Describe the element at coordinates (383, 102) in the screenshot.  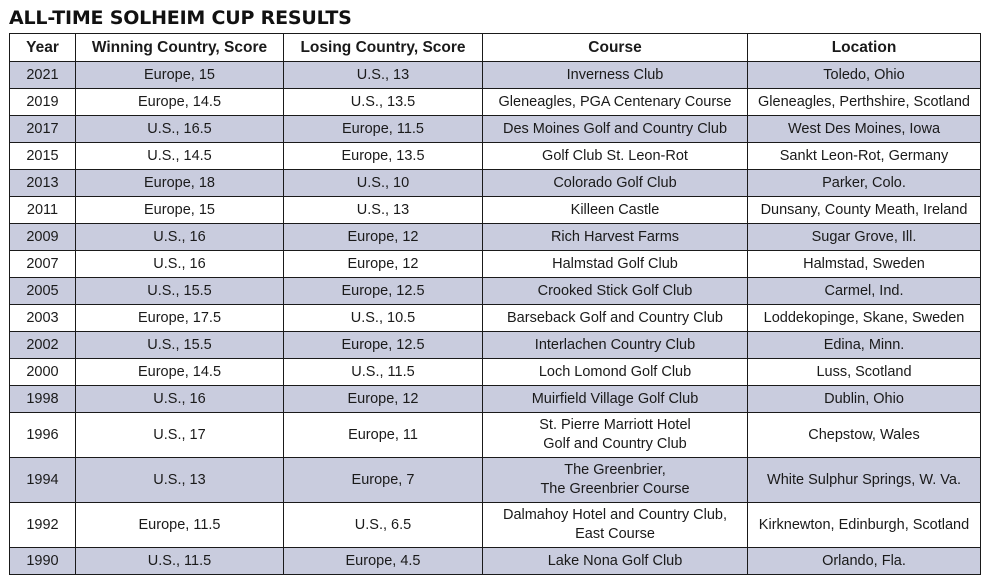
I see `loser-cell: U.S., 13.5` at that location.